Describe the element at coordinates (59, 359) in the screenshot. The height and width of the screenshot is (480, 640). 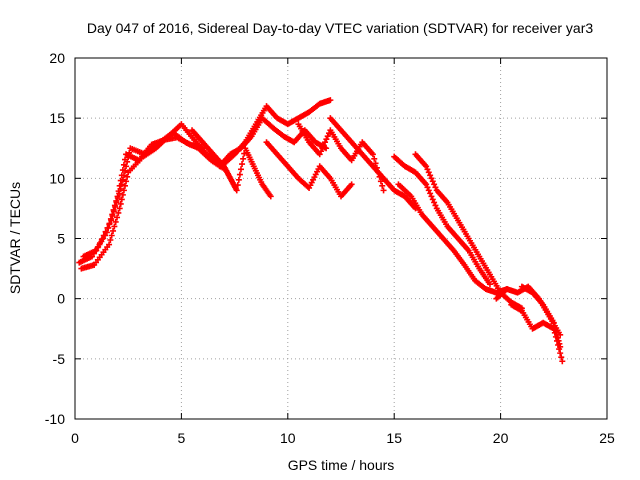
I see `y-tick-label: -5` at that location.